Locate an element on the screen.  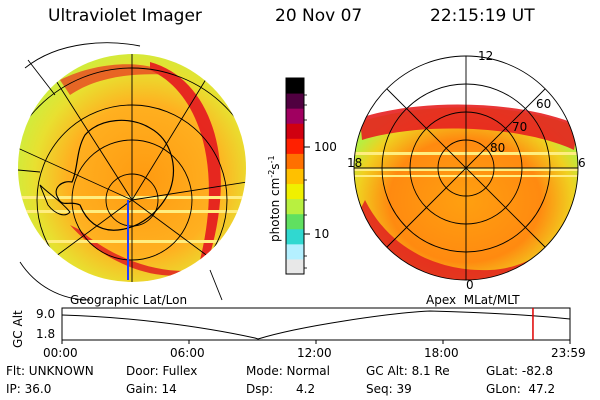
glon-info: GLon: 47.2 is located at coordinates (521, 389).